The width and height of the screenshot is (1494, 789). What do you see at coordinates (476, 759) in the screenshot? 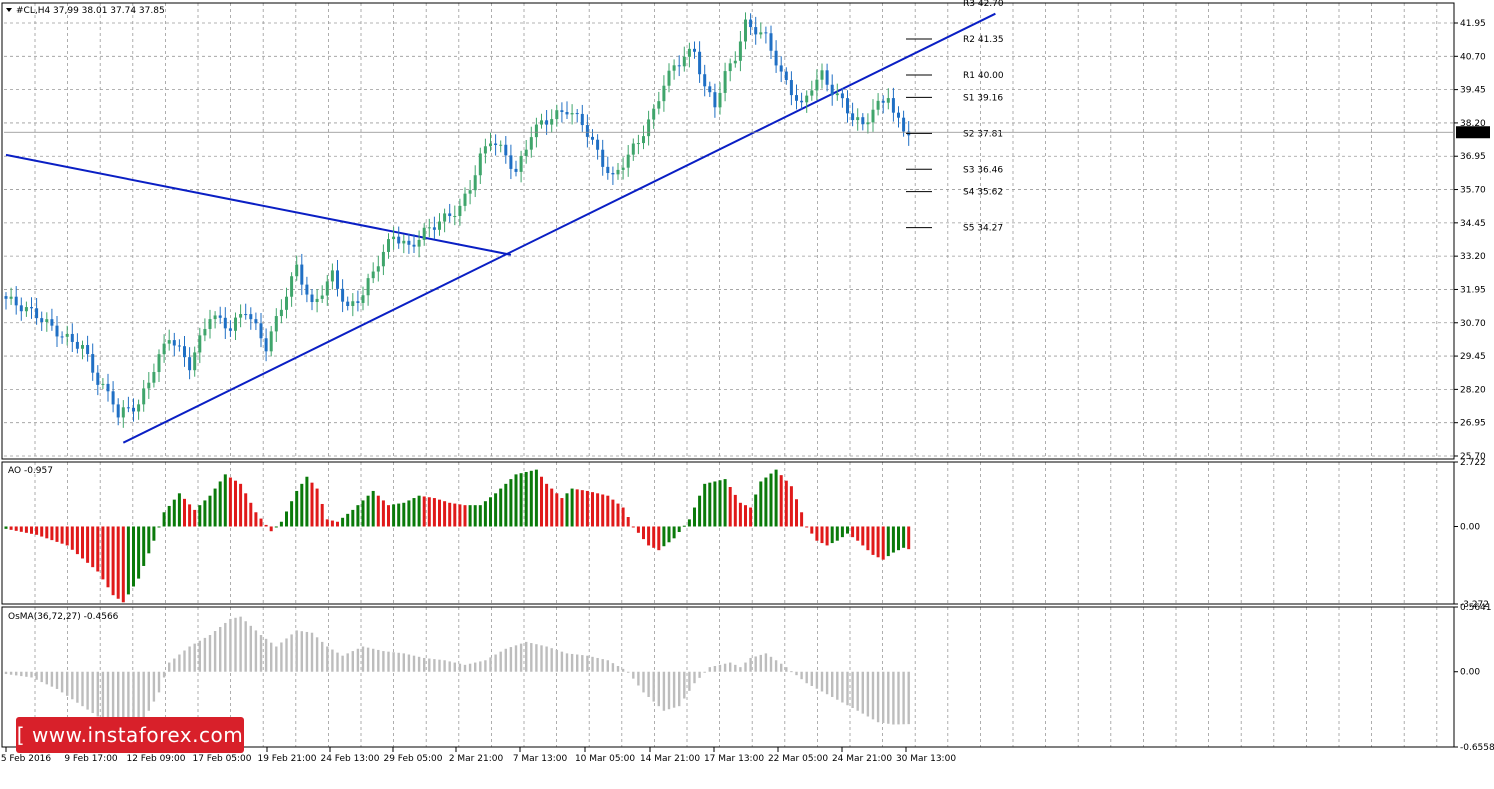
I see `x-tick-label: 2 Mar 21:00` at bounding box center [476, 759].